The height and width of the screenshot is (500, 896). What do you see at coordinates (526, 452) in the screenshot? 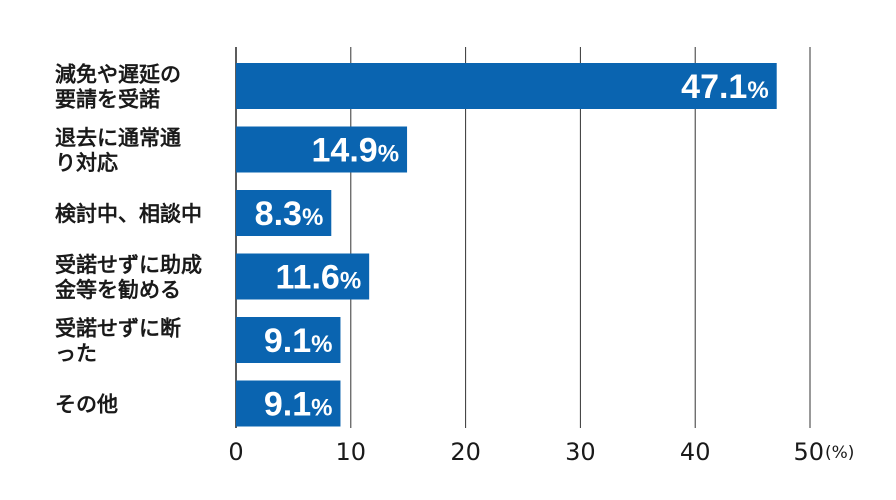
I see `x-tick-labels: 0 10 20 30 40 50` at bounding box center [526, 452].